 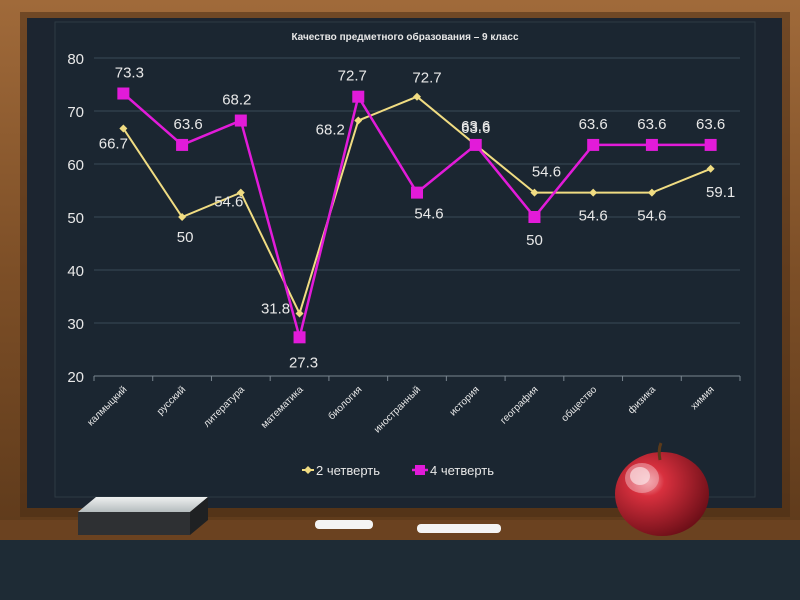 I want to click on y-axis: 20 30 40 50 60 70 80, so click(x=75, y=218).